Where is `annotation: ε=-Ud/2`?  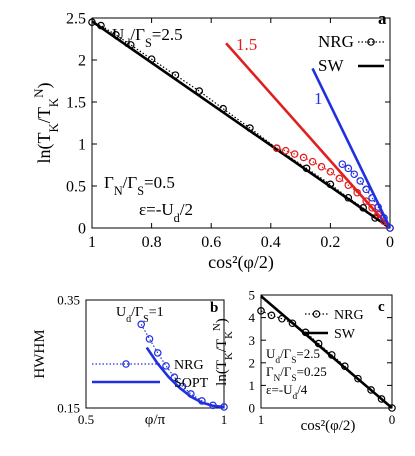 annotation: ε=-Ud/2 is located at coordinates (166, 212).